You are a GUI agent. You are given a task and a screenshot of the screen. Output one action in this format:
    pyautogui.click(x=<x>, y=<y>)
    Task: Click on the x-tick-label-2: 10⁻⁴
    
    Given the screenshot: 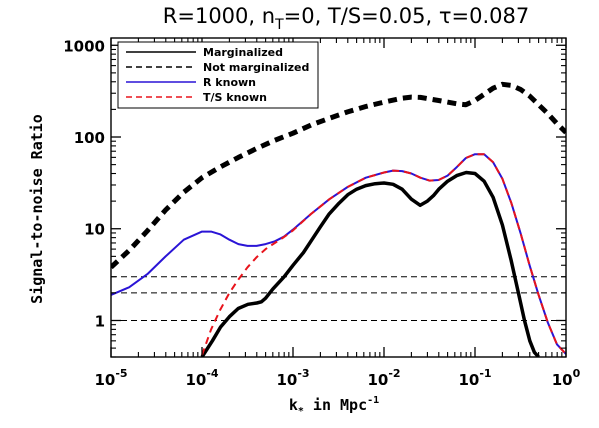 What is the action you would take?
    pyautogui.click(x=201, y=378)
    